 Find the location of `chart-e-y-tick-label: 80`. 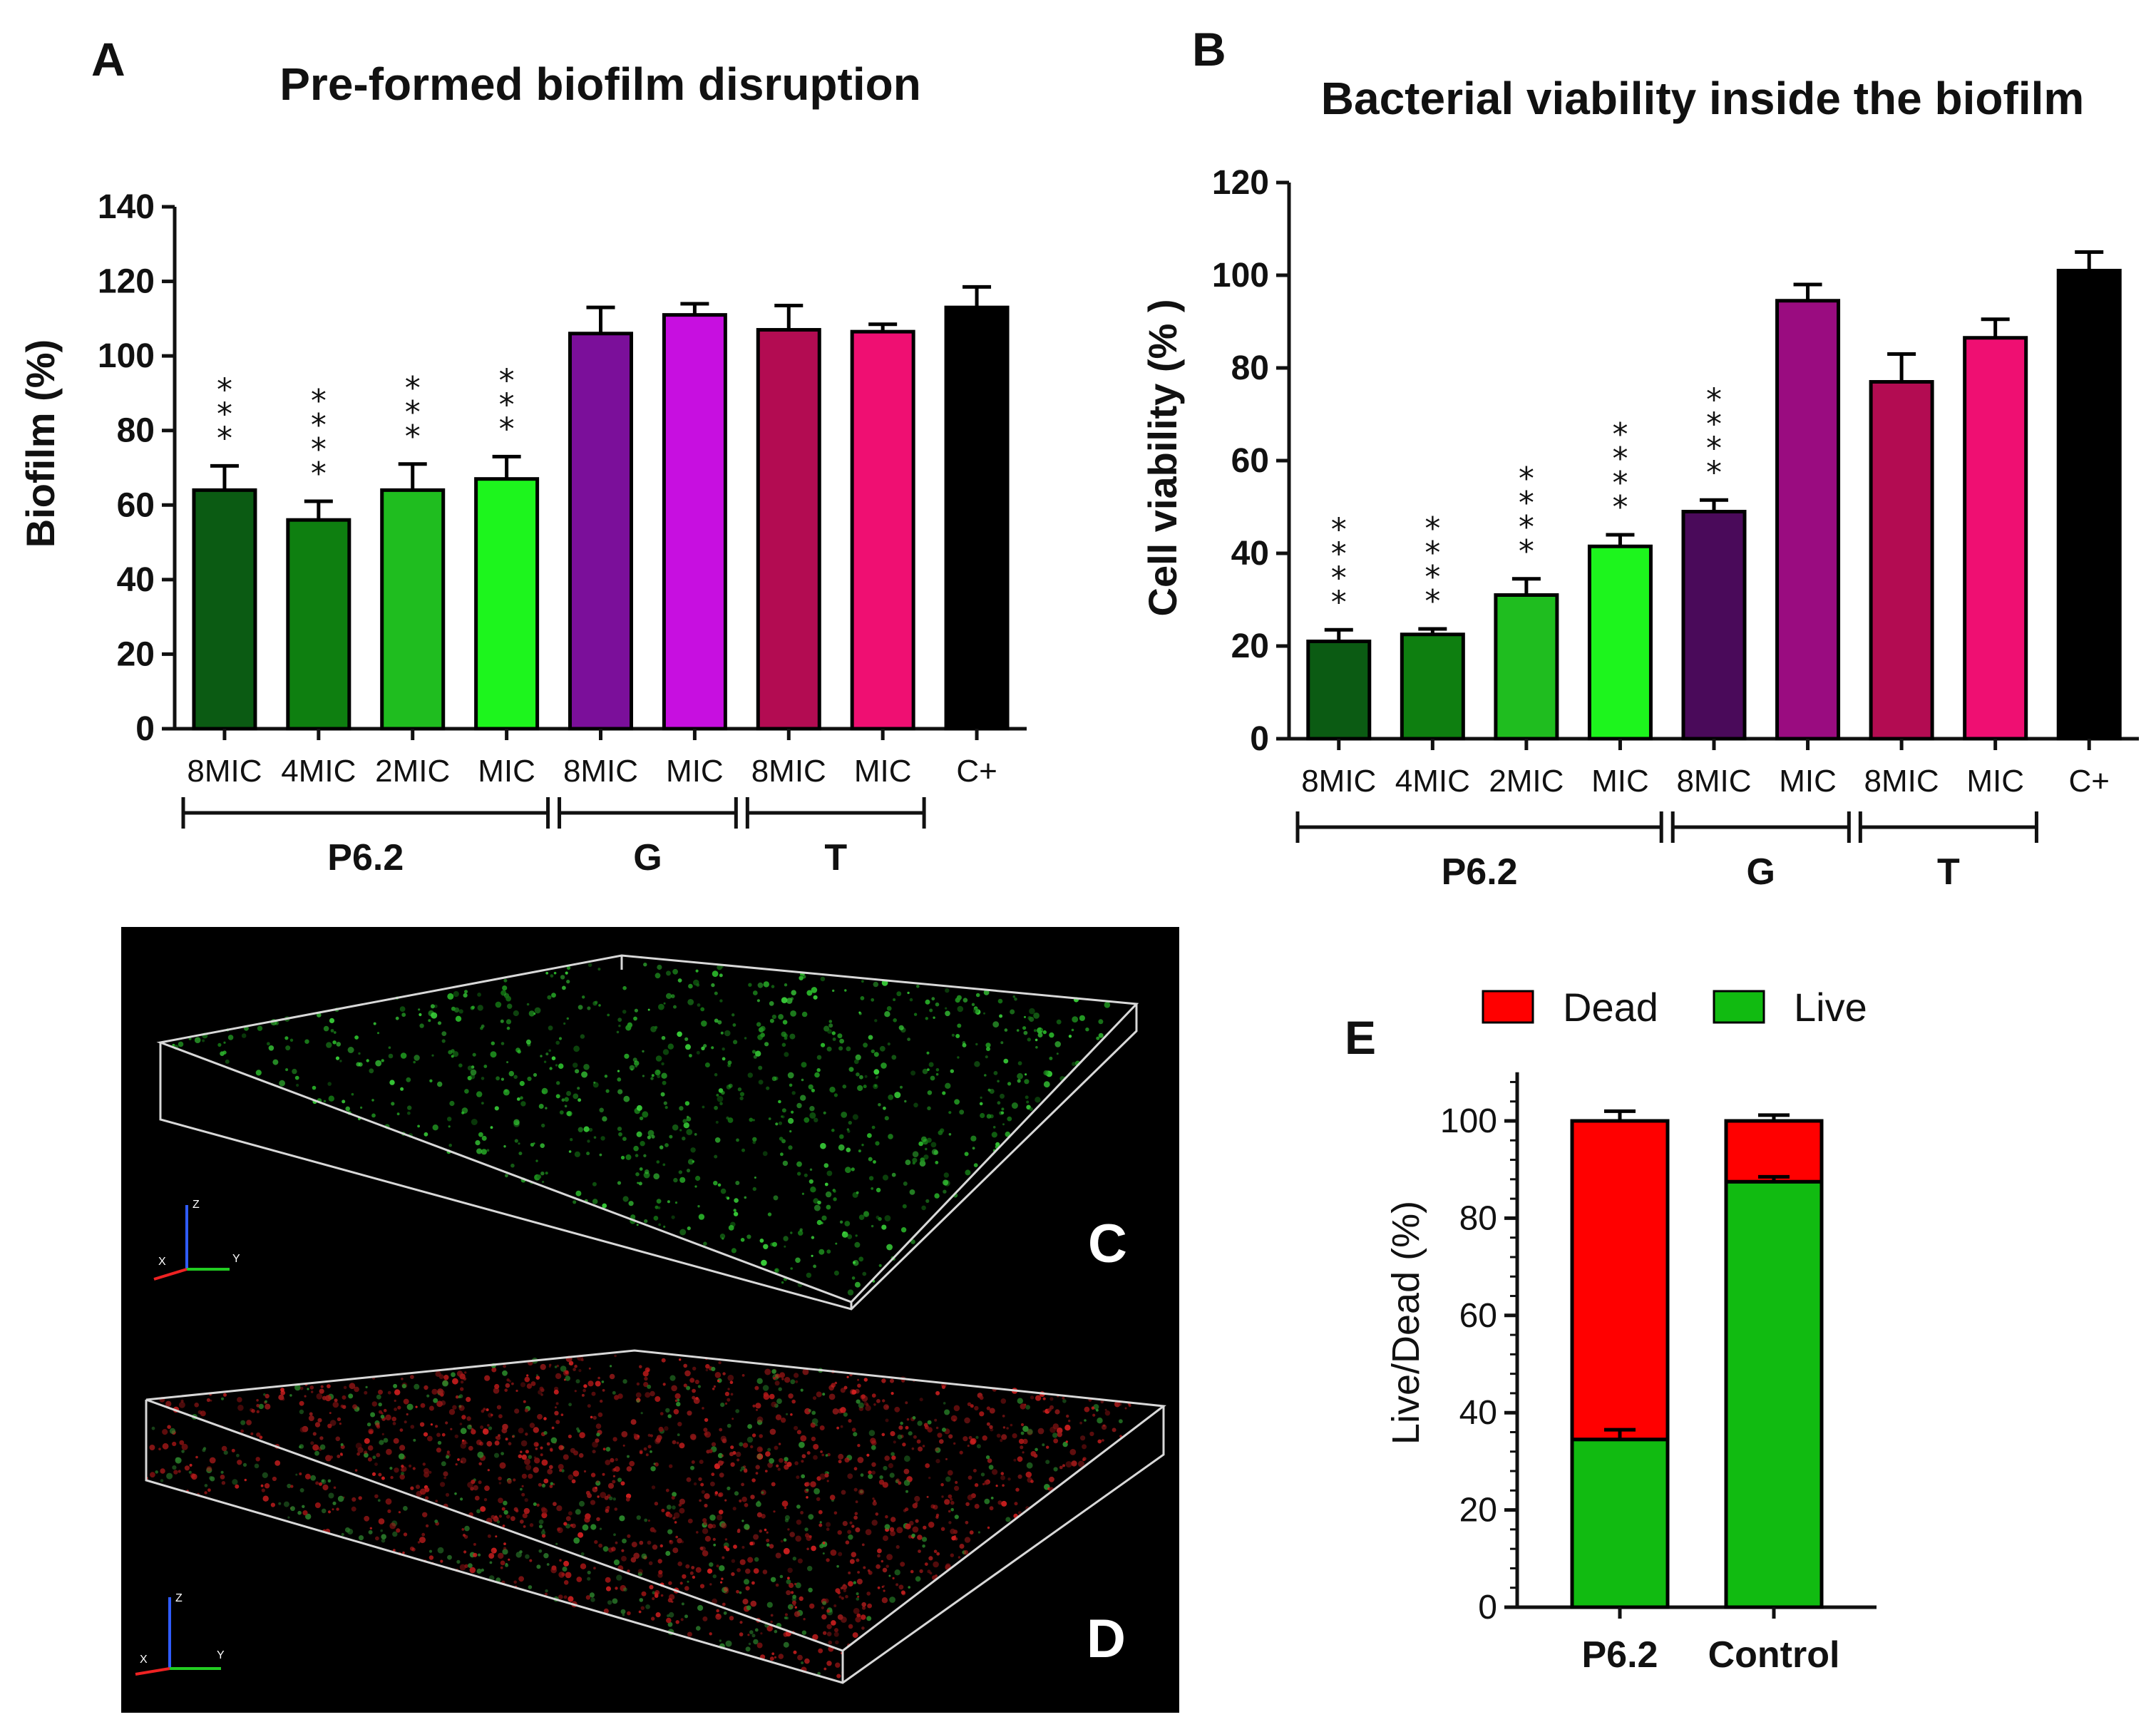

chart-e-y-tick-label: 80 is located at coordinates (1478, 1218).